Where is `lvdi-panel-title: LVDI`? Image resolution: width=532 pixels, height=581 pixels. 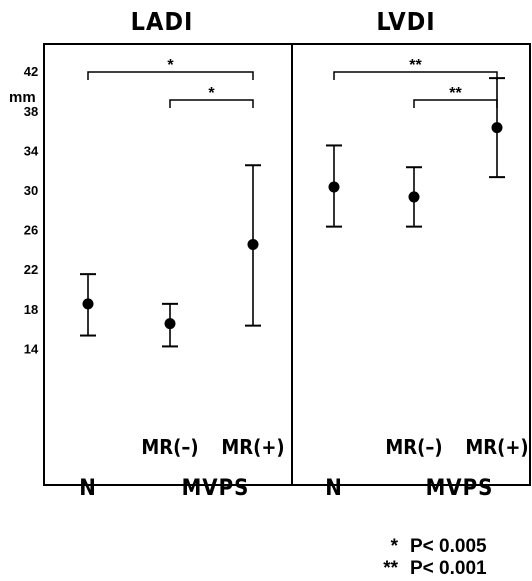 lvdi-panel-title: LVDI is located at coordinates (405, 21).